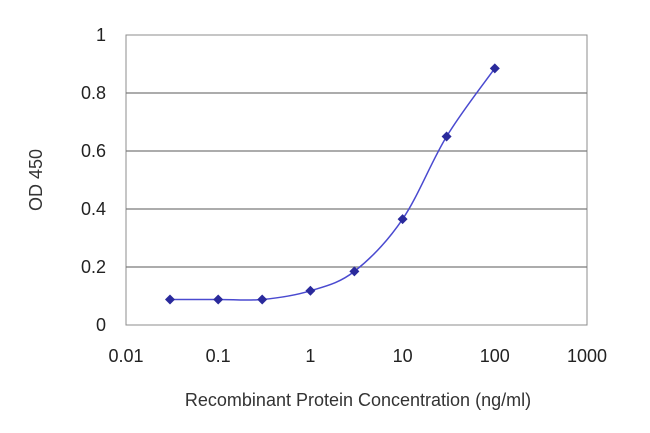 Image resolution: width=650 pixels, height=433 pixels. Describe the element at coordinates (587, 356) in the screenshot. I see `x-tick-label: 1000` at that location.